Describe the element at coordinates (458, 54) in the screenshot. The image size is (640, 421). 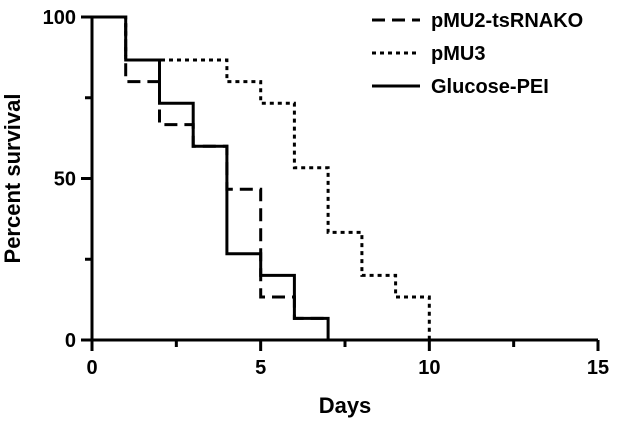
I see `legend-label: pMU3` at that location.